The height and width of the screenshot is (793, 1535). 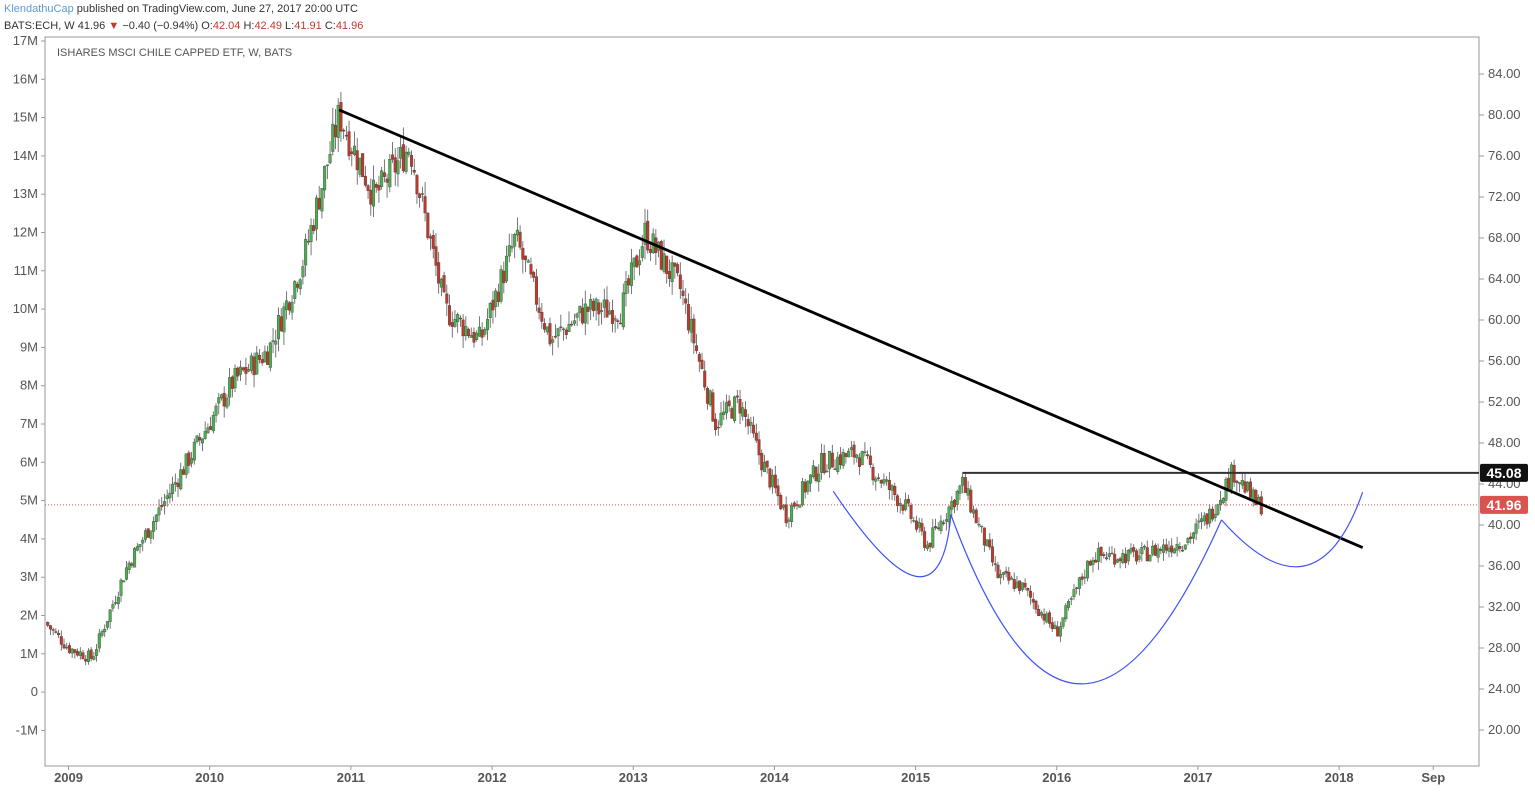 I want to click on volume-tick-label: 13M, so click(x=25, y=193).